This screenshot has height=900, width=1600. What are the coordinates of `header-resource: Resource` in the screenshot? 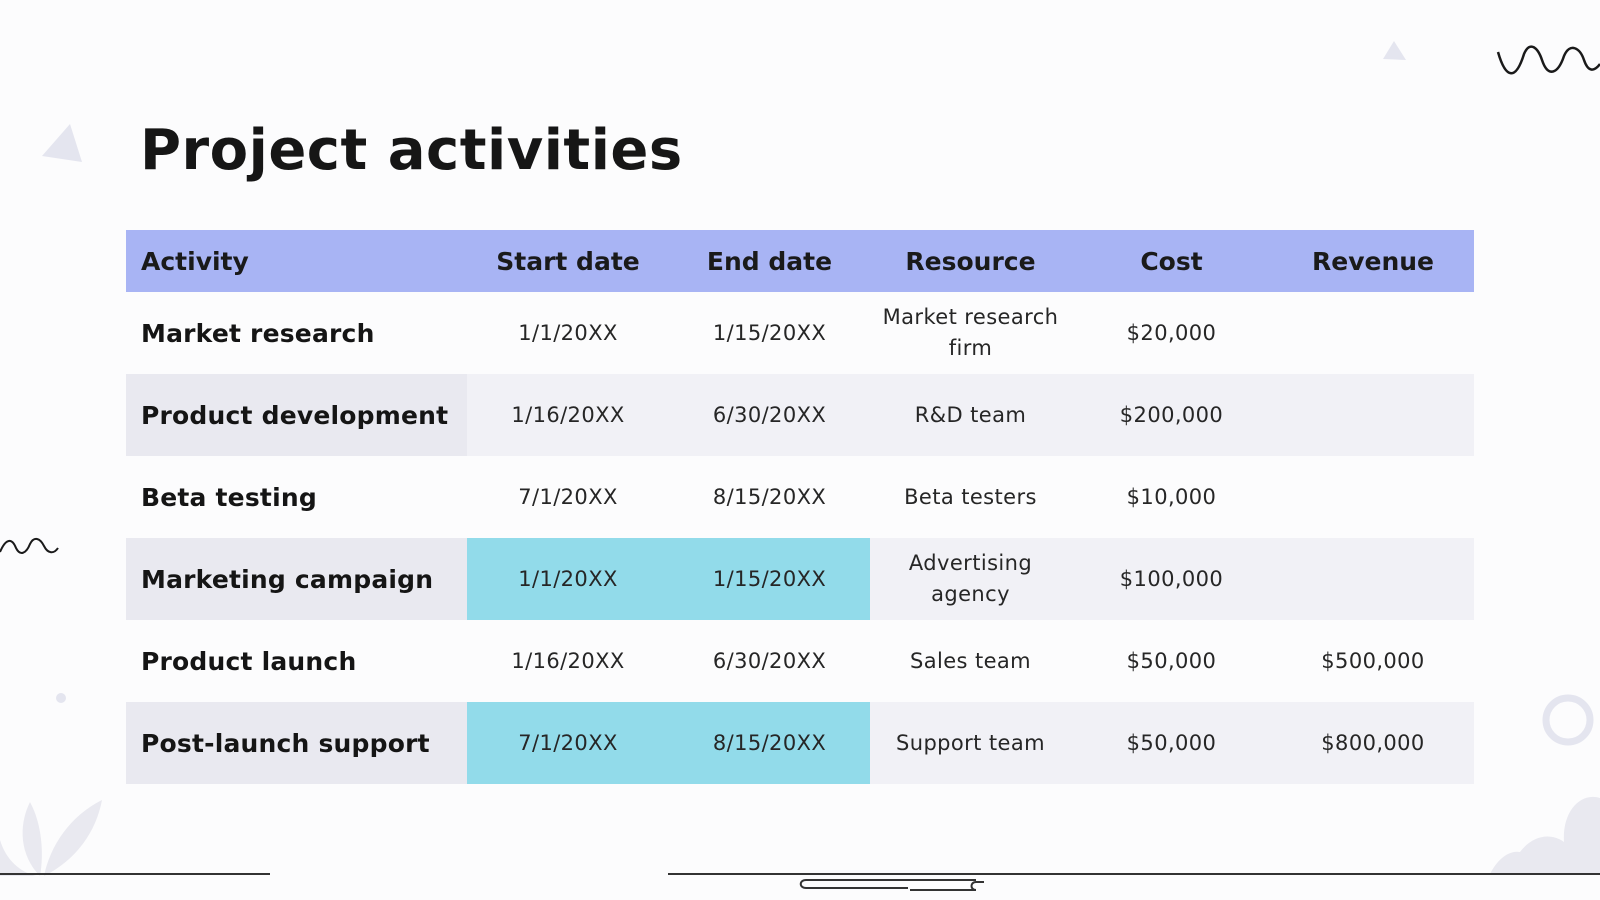 It's located at (970, 261).